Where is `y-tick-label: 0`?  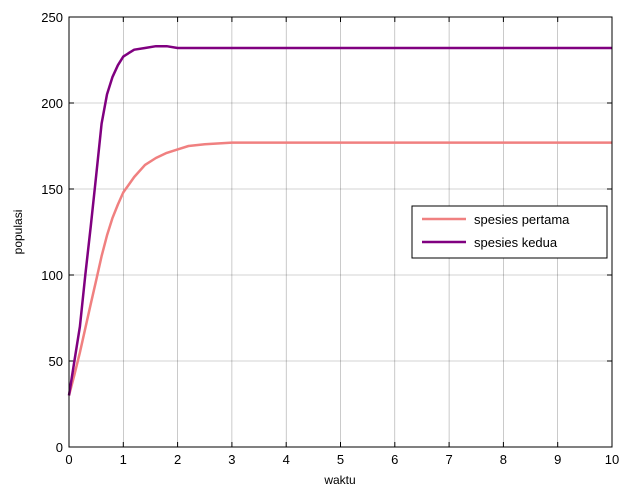 y-tick-label: 0 is located at coordinates (59, 447).